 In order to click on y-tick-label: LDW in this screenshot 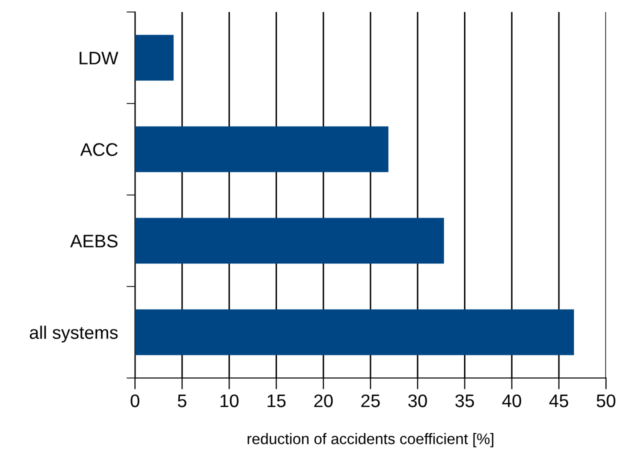, I will do `click(99, 58)`.